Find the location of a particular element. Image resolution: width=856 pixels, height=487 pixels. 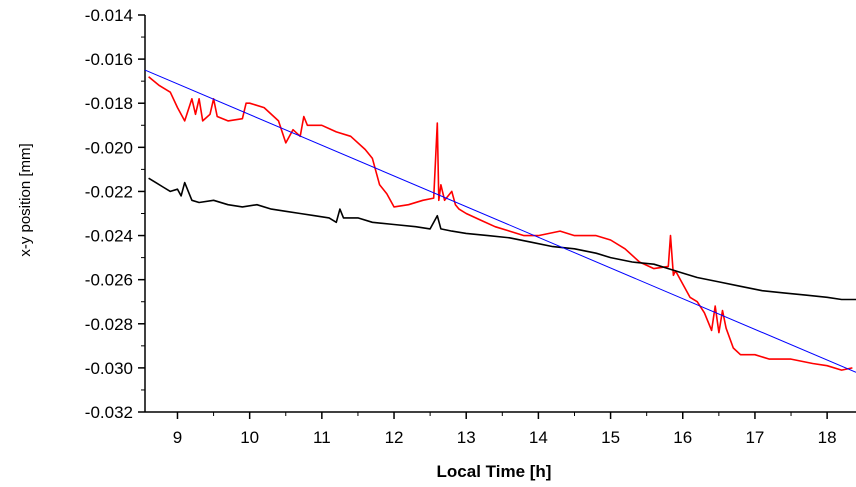

x-tick-label: 16 is located at coordinates (682, 437).